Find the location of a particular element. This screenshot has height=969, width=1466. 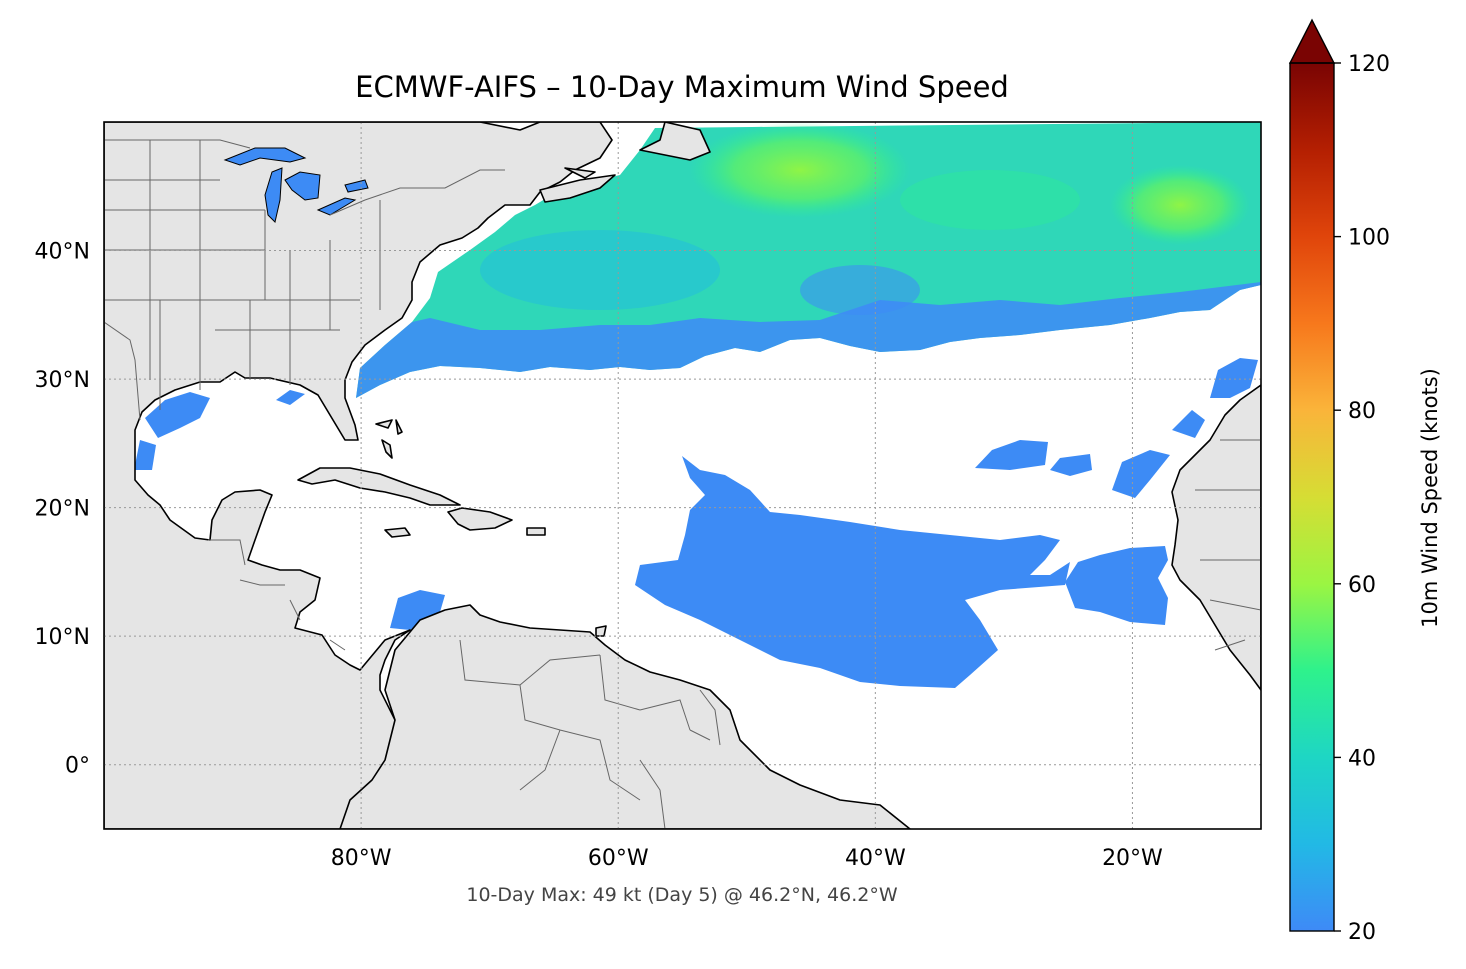

central-america-borders is located at coordinates (277, 595).